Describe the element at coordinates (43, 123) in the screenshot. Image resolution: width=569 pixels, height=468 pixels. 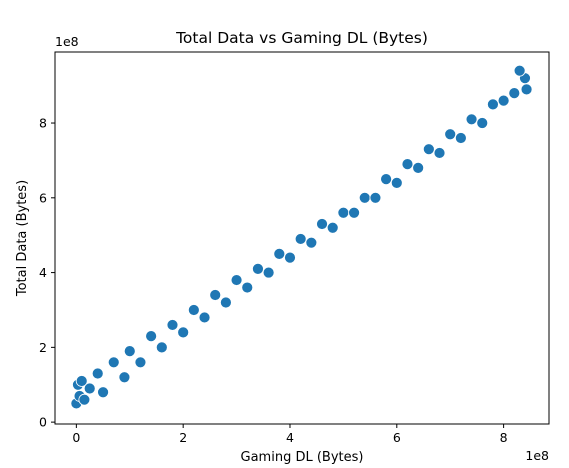
I see `y-tick-label: 8` at that location.